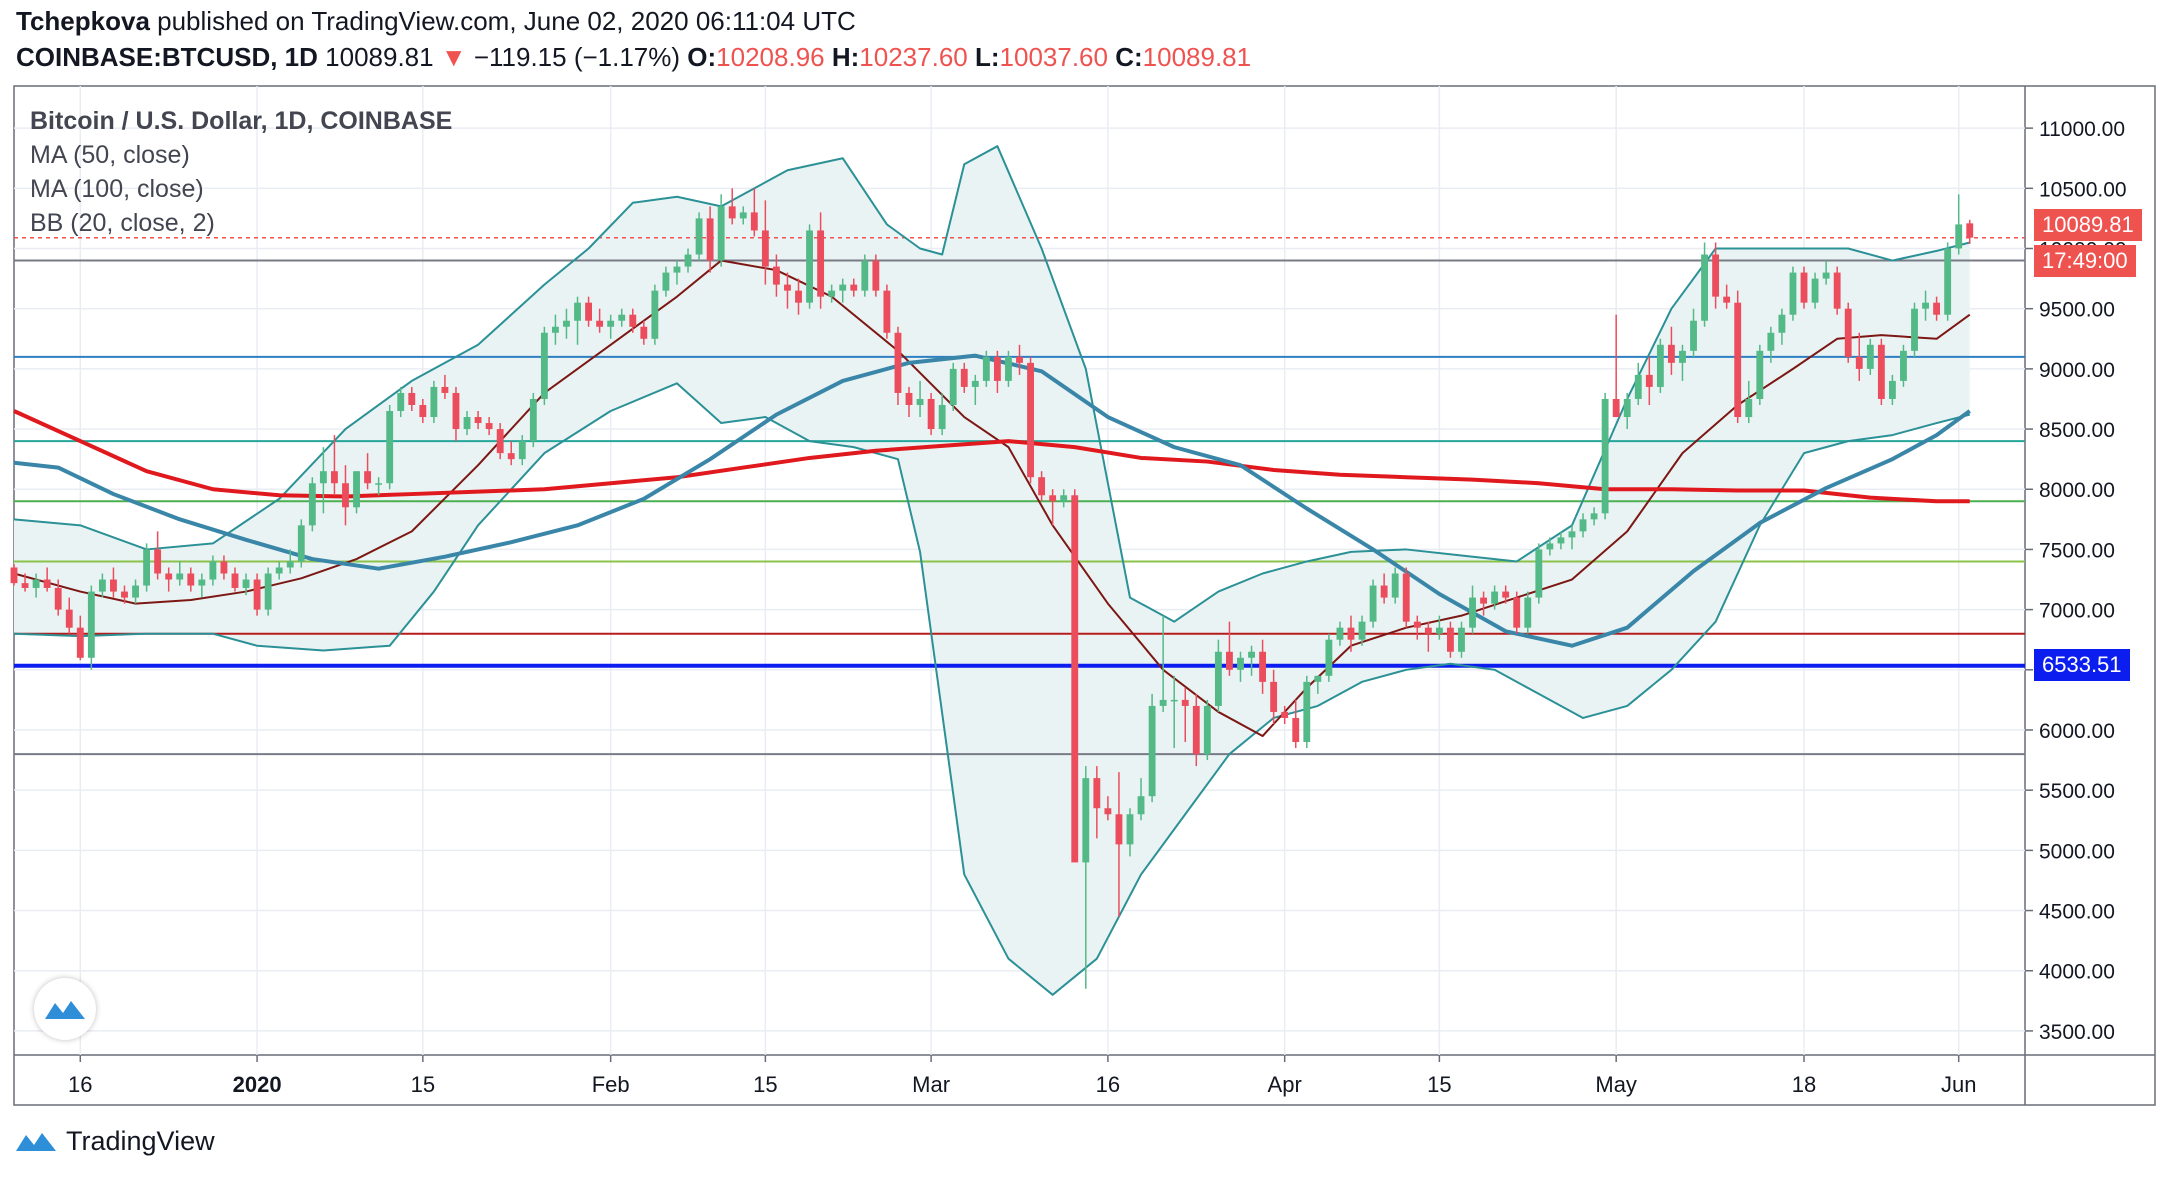  I want to click on legend-title: Bitcoin / U.S. Dollar, 1D, COINBASE, so click(241, 121).